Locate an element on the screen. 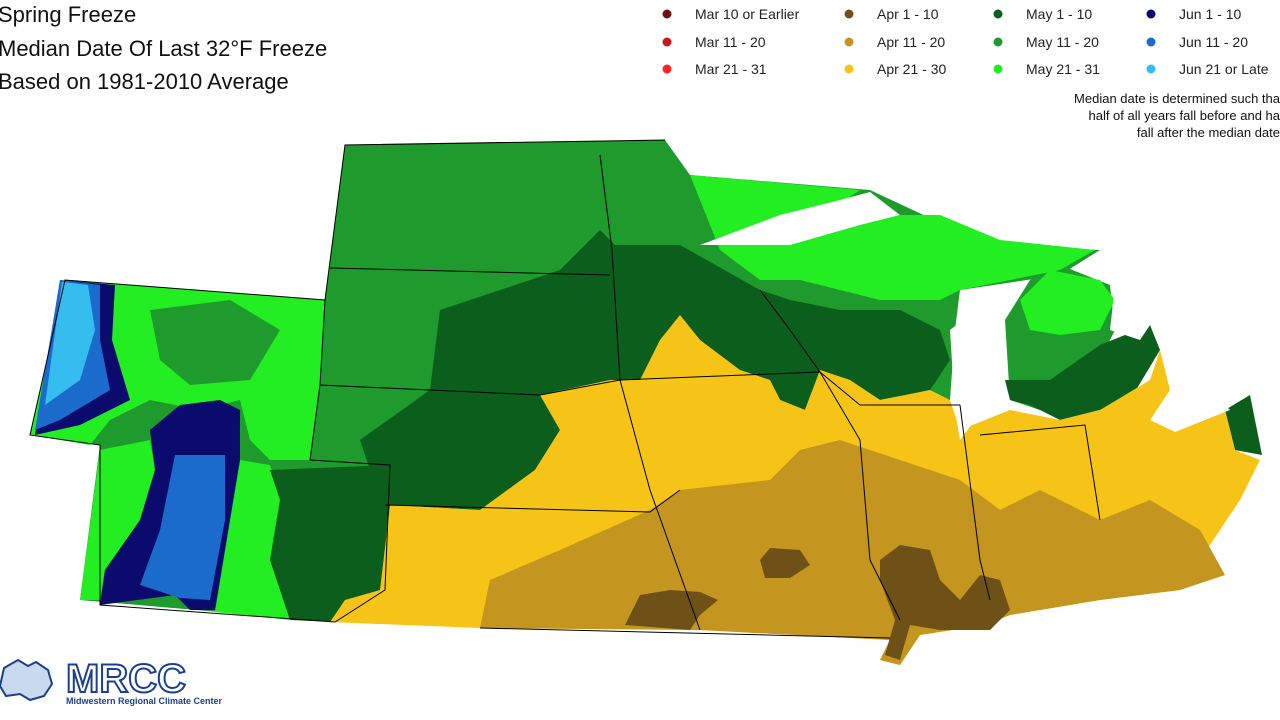 Image resolution: width=1280 pixels, height=720 pixels. legend-label: May 11 - 20 is located at coordinates (1062, 42).